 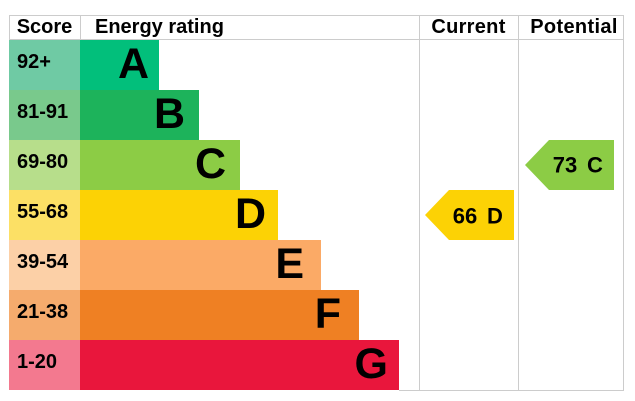 What do you see at coordinates (495, 216) in the screenshot?
I see `svg-text: D` at bounding box center [495, 216].